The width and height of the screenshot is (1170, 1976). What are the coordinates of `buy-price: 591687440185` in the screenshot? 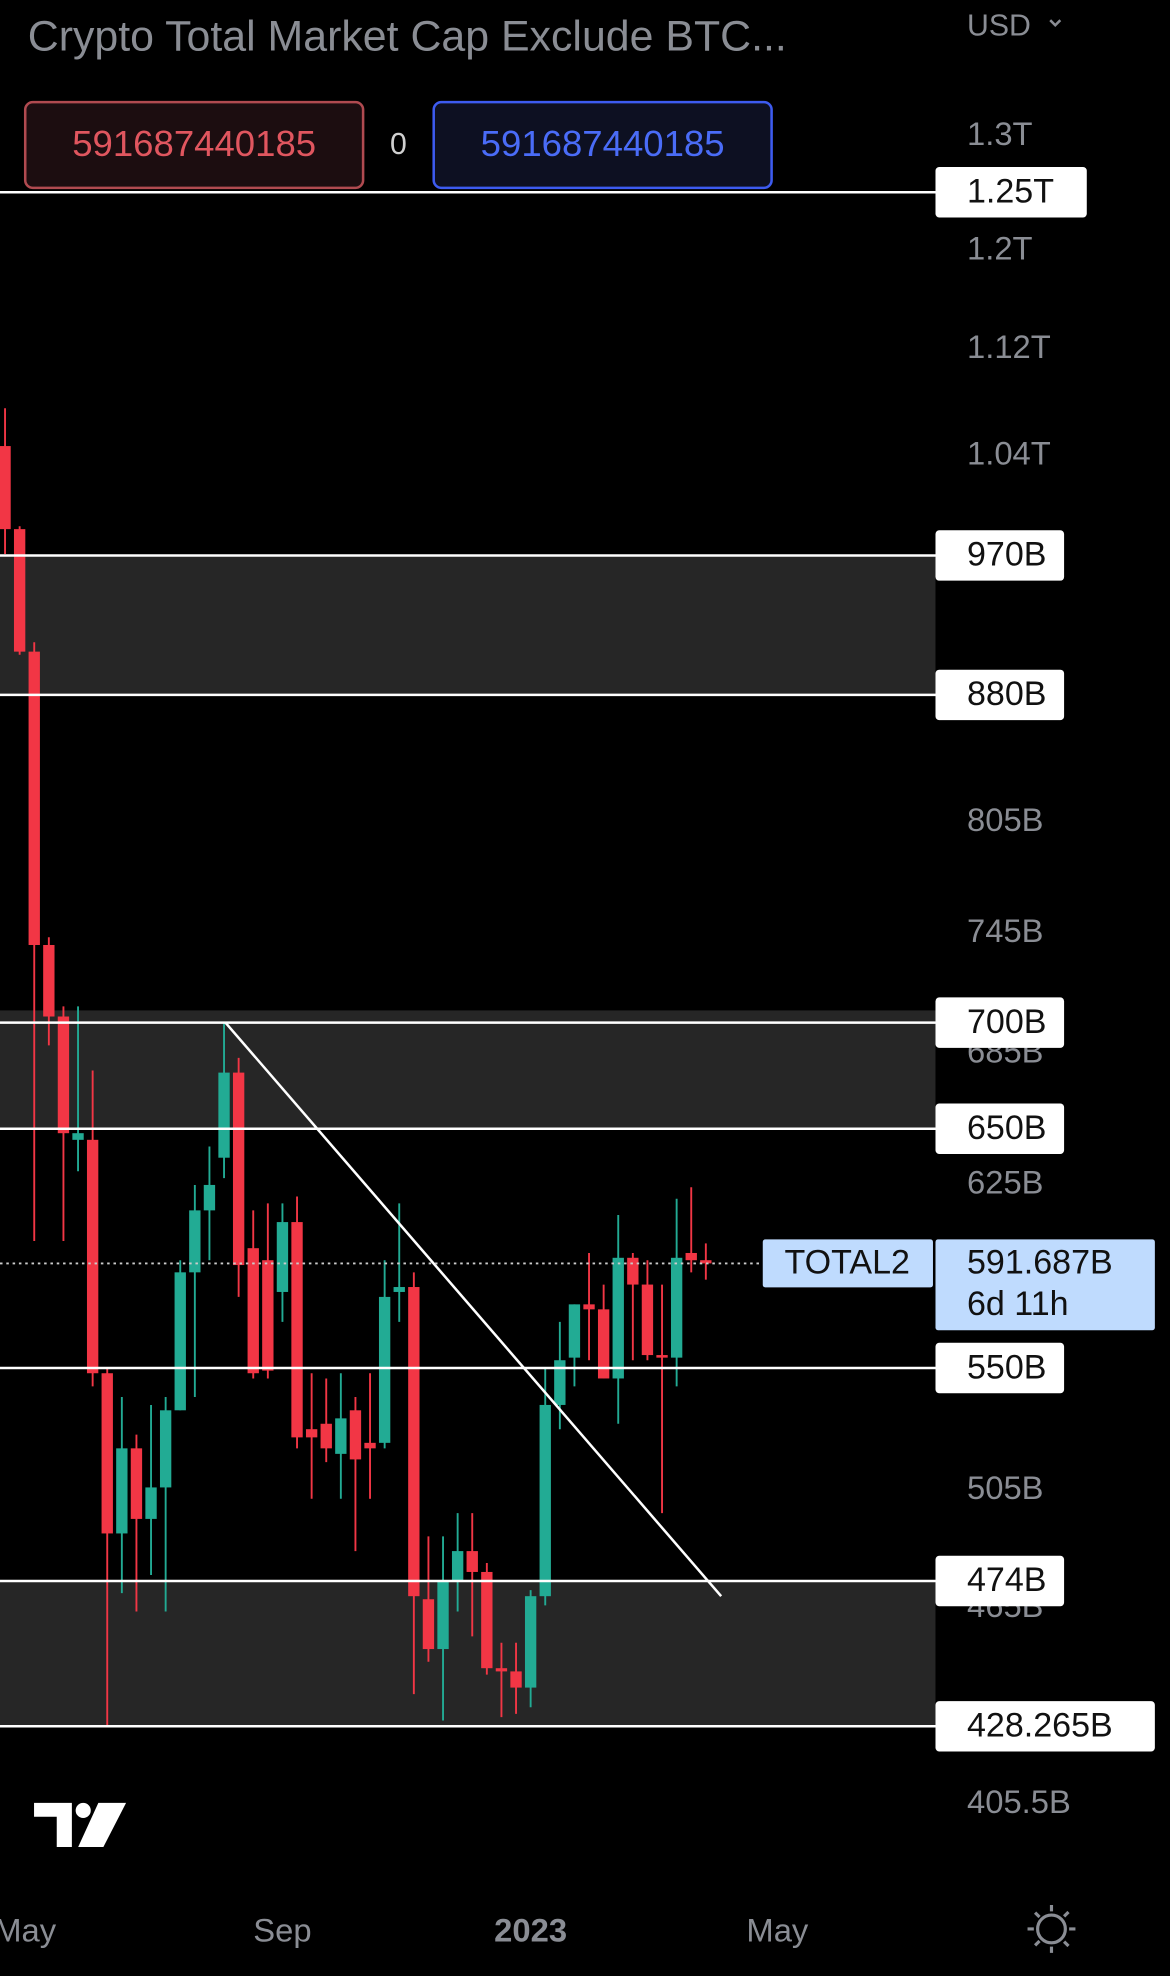 It's located at (603, 143).